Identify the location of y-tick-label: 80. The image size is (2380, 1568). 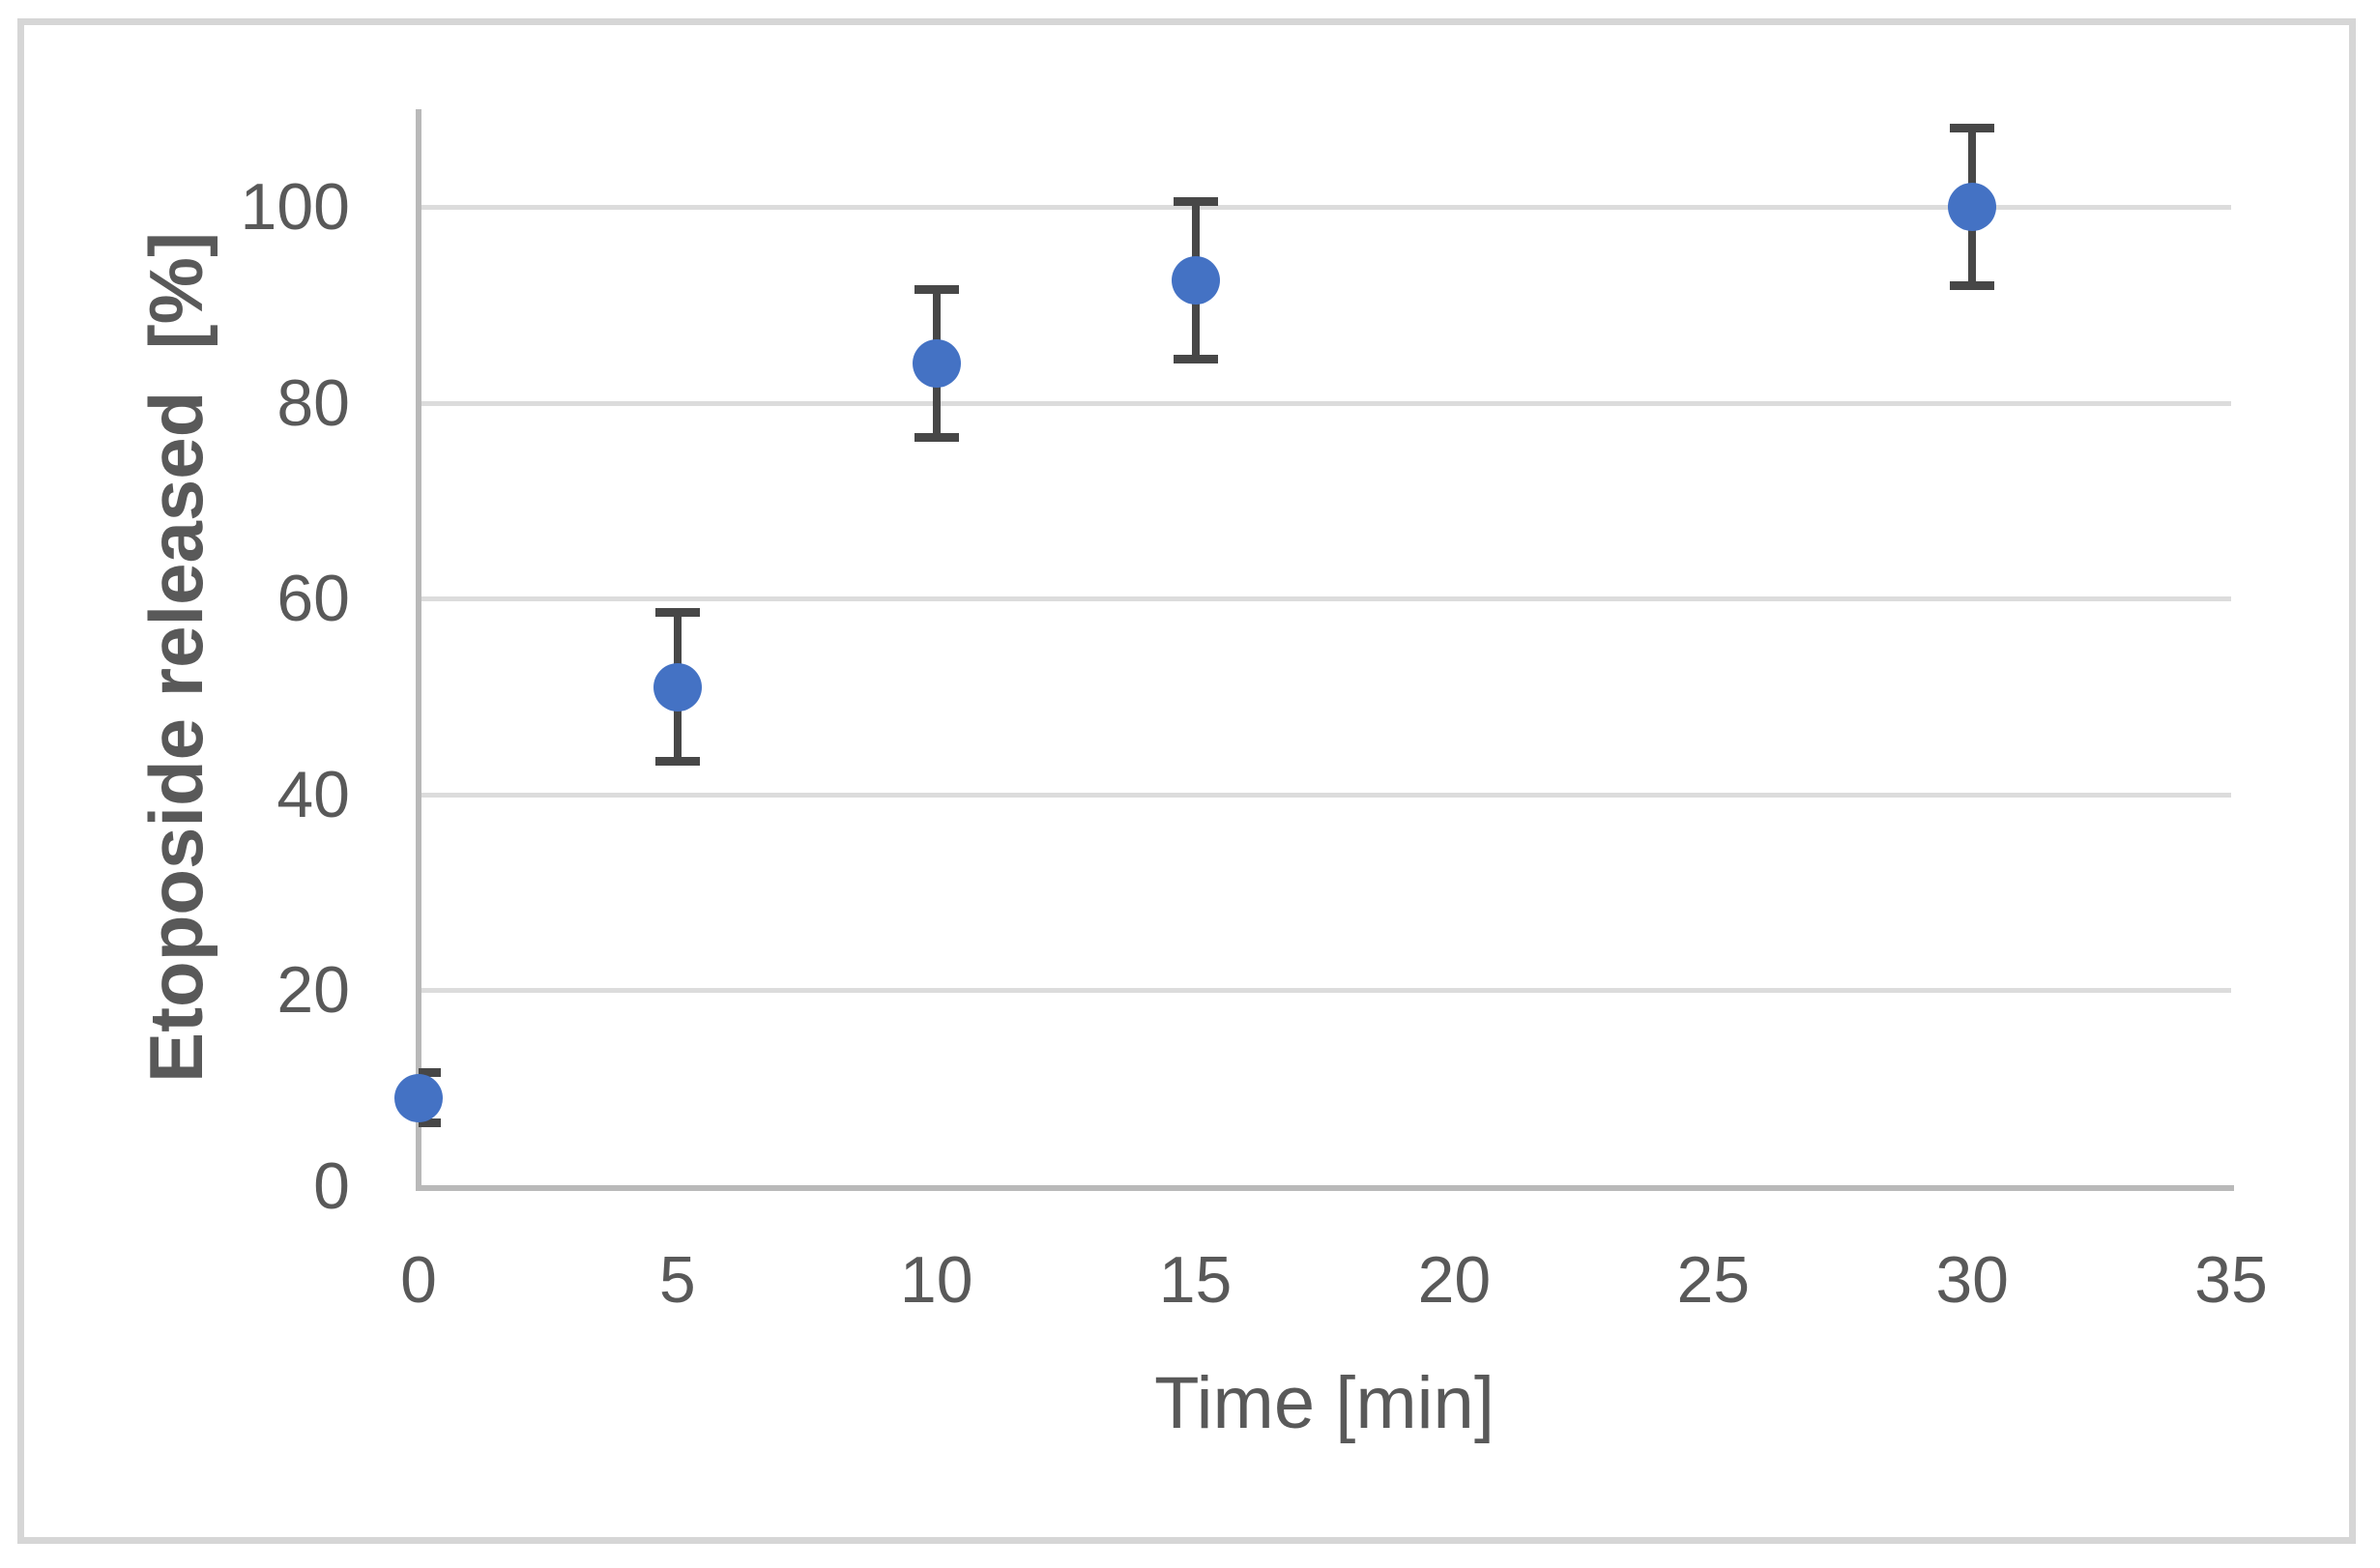
(313, 402).